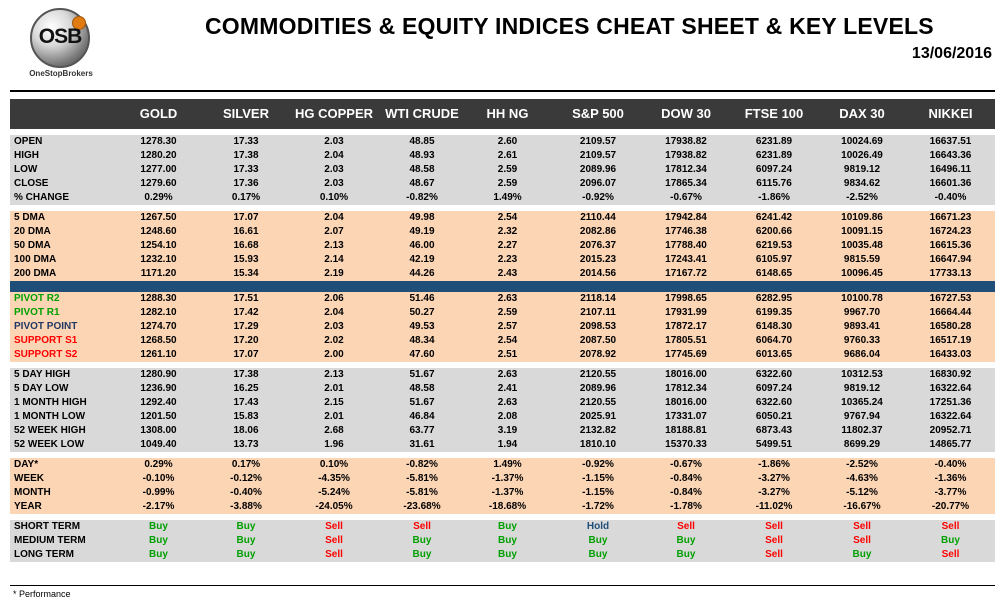 The width and height of the screenshot is (1006, 605). I want to click on row-label: 100 DMA, so click(60, 260).